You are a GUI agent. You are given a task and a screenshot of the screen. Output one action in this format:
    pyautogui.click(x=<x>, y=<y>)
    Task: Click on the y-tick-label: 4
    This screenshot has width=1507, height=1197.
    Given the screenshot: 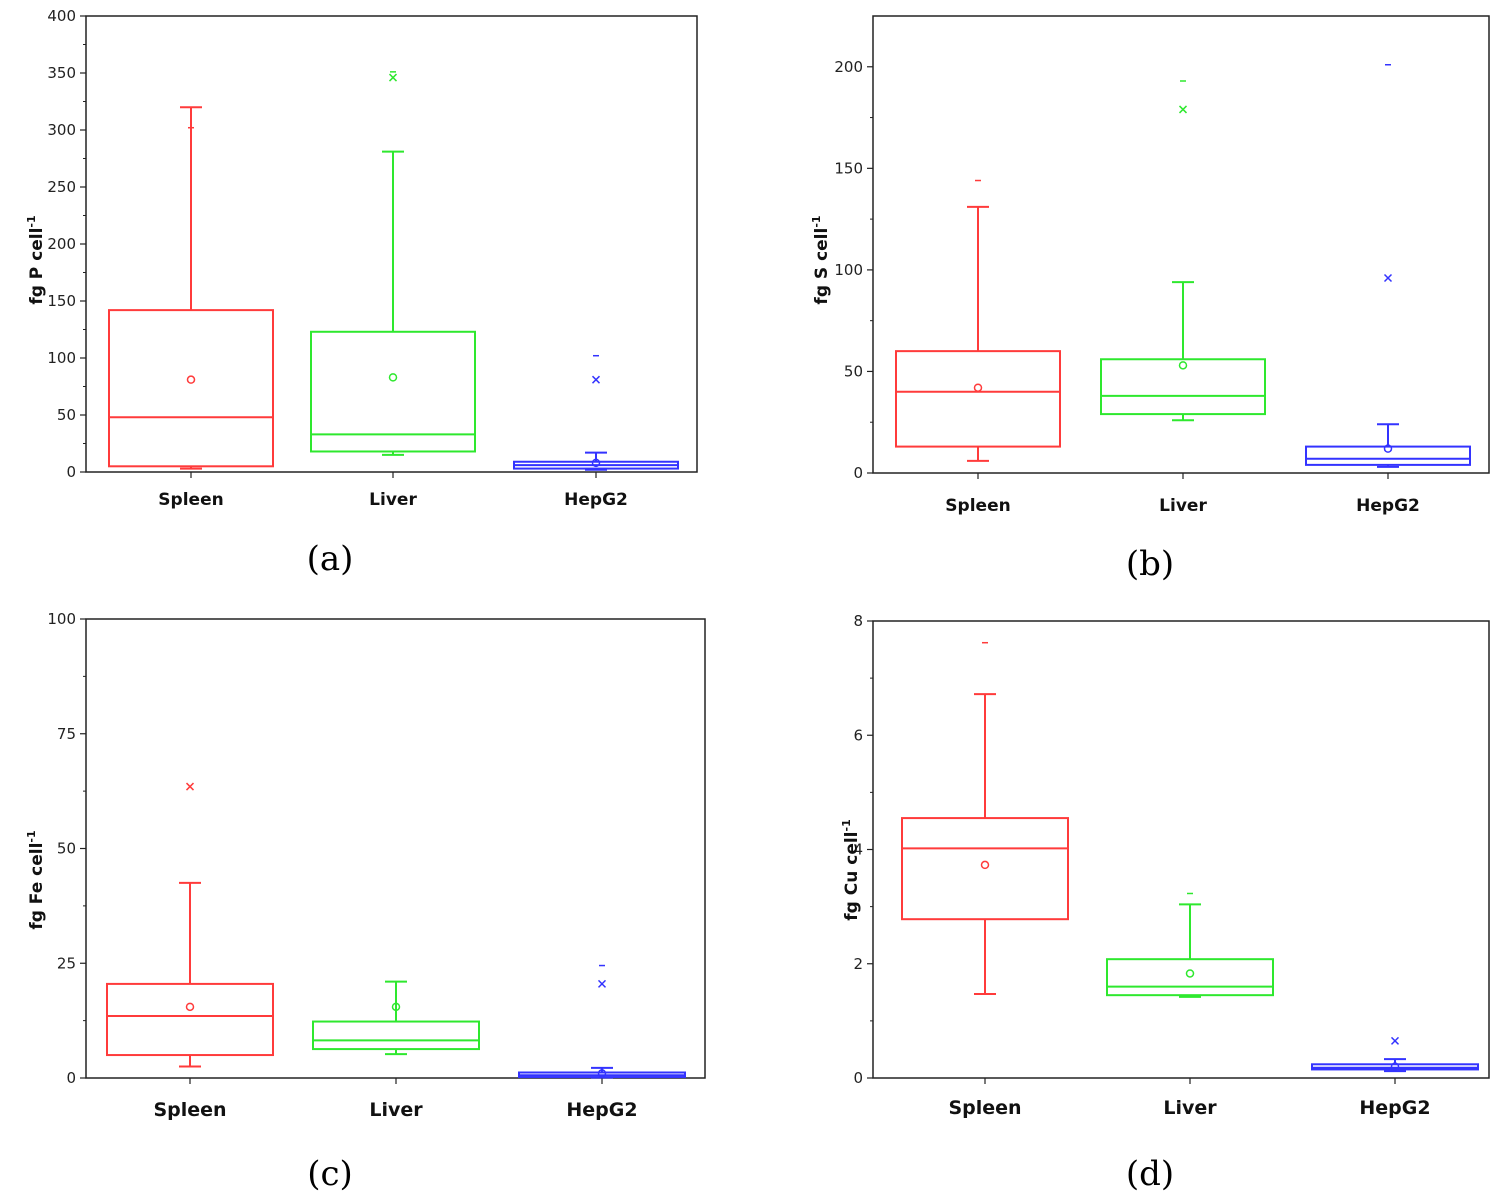 What is the action you would take?
    pyautogui.click(x=858, y=850)
    